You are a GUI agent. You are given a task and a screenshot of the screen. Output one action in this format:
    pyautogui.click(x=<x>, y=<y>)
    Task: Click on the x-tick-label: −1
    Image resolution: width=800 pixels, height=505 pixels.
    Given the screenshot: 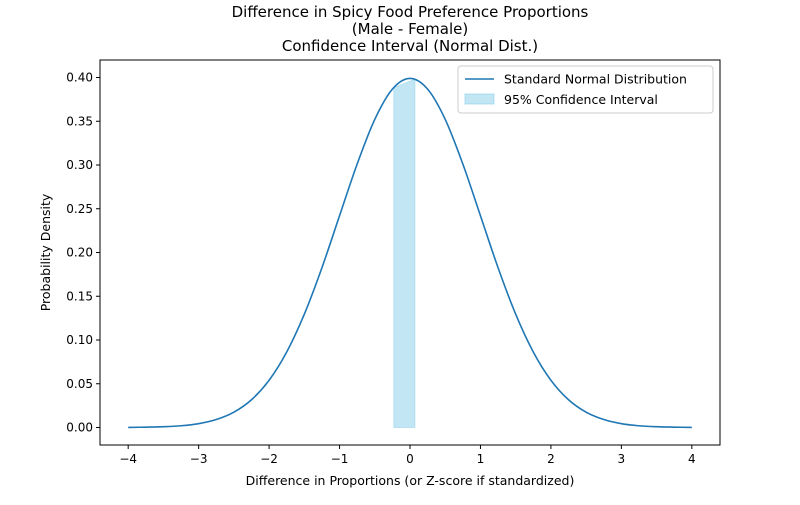 What is the action you would take?
    pyautogui.click(x=340, y=459)
    